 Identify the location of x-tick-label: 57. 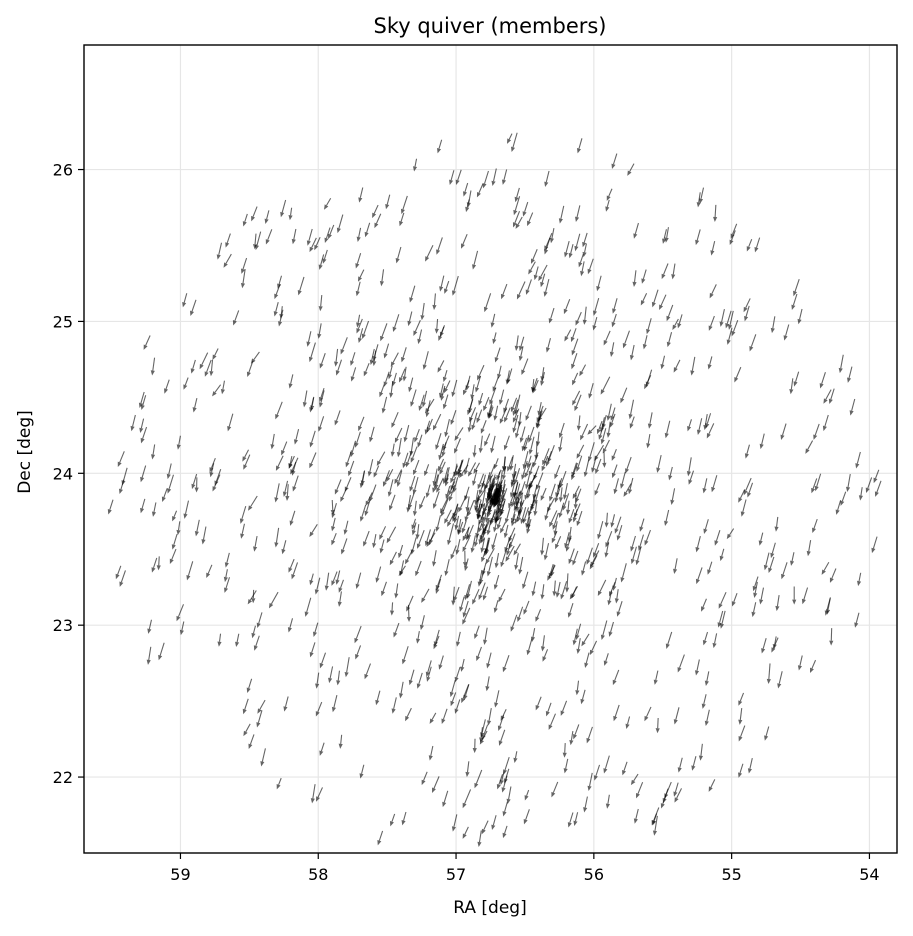
(456, 874).